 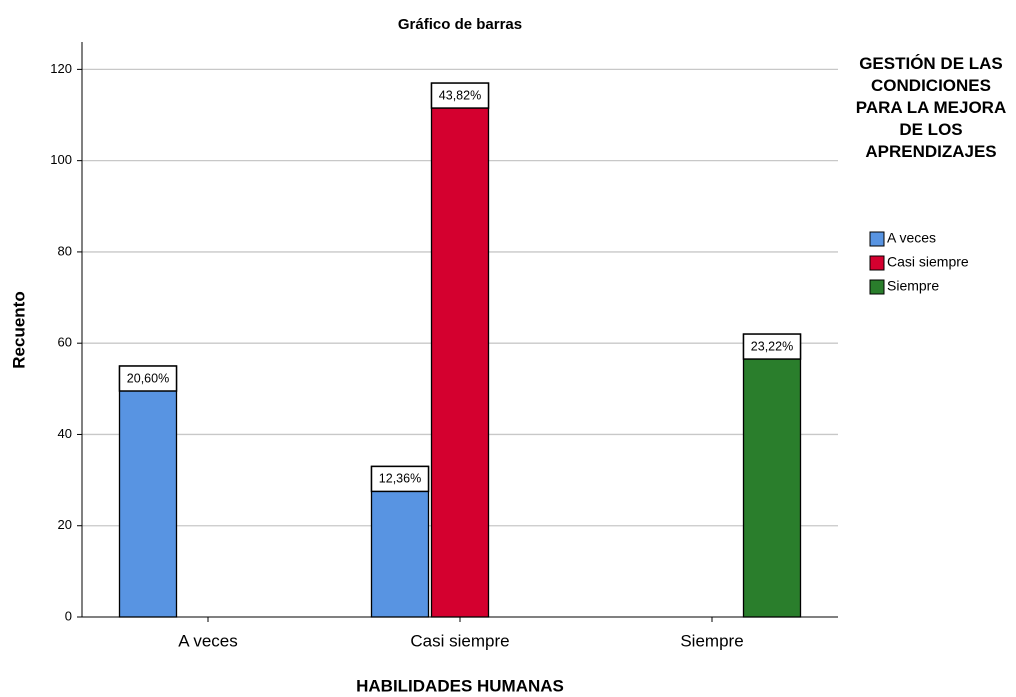 I want to click on x-tick-label: Casi siempre, so click(x=459, y=640).